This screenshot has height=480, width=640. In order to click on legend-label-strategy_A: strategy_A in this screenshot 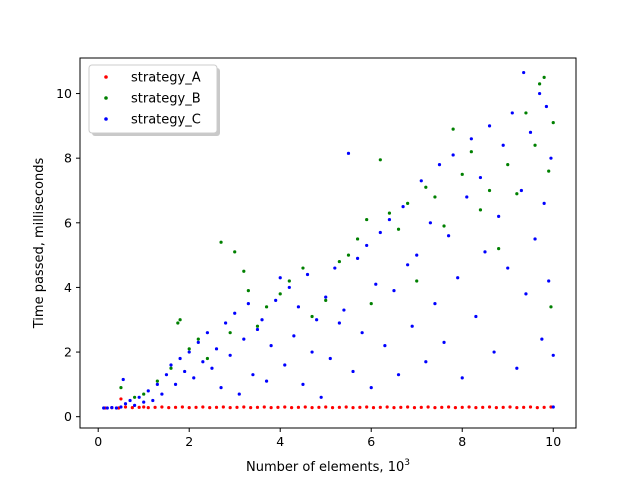, I will do `click(166, 78)`.